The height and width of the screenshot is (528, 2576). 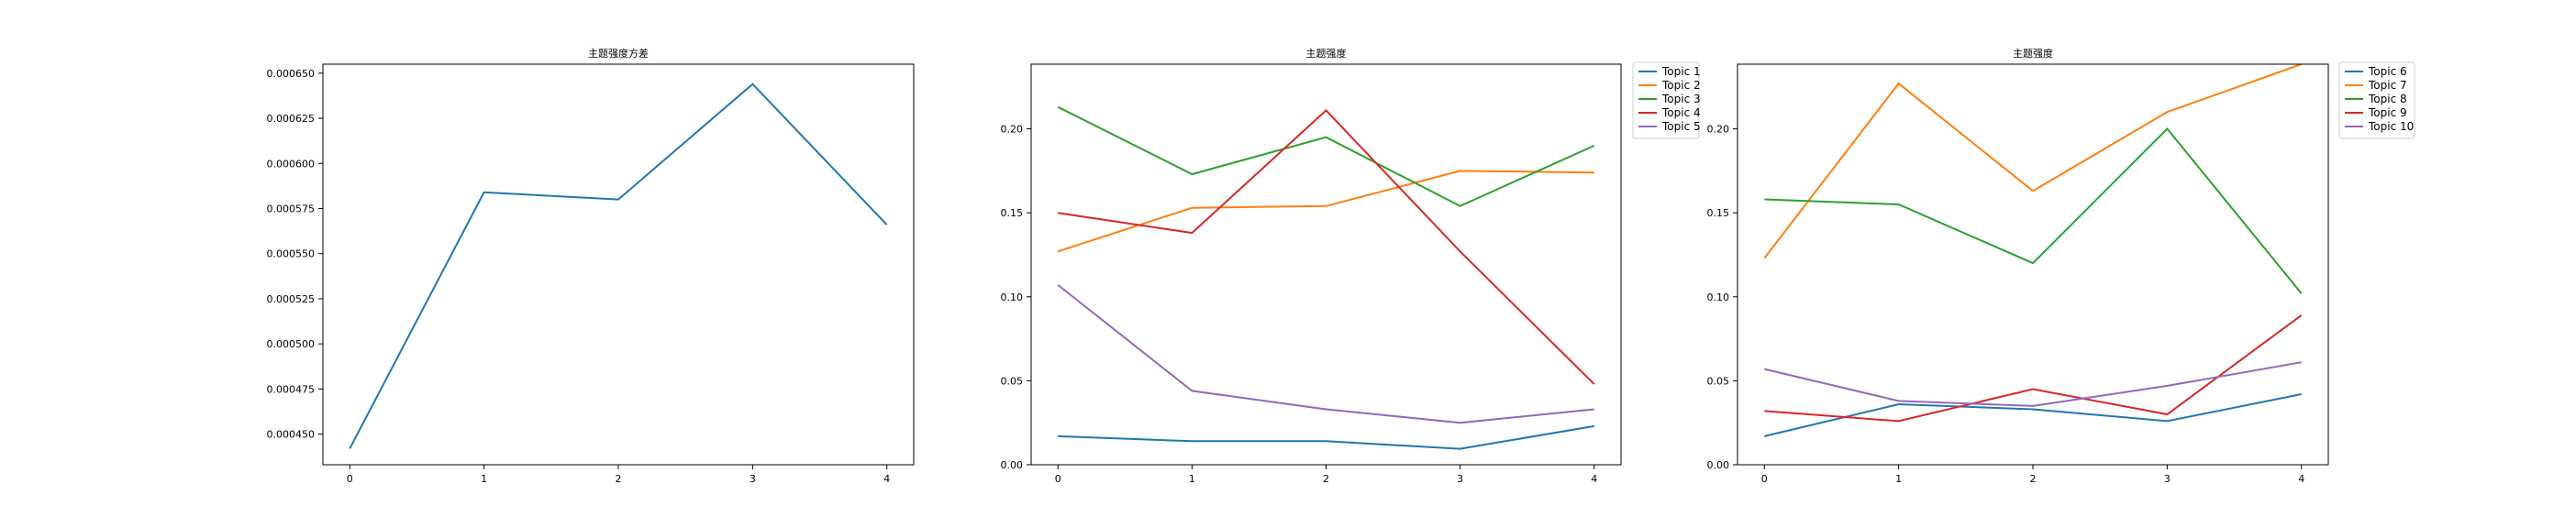 What do you see at coordinates (1681, 99) in the screenshot?
I see `legend-label: Topic 3` at bounding box center [1681, 99].